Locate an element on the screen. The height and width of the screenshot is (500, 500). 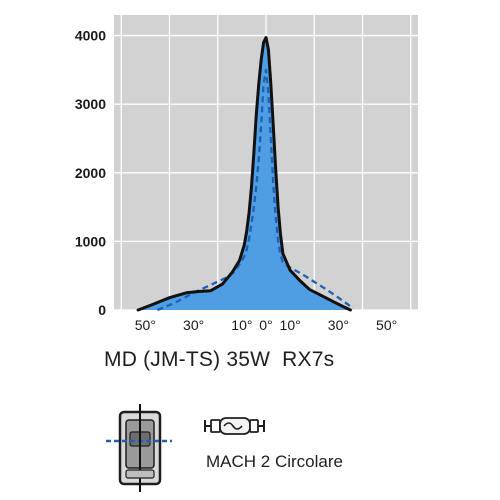
lamp-caption: MD (JM-TS) 35W RX7s is located at coordinates (219, 359).